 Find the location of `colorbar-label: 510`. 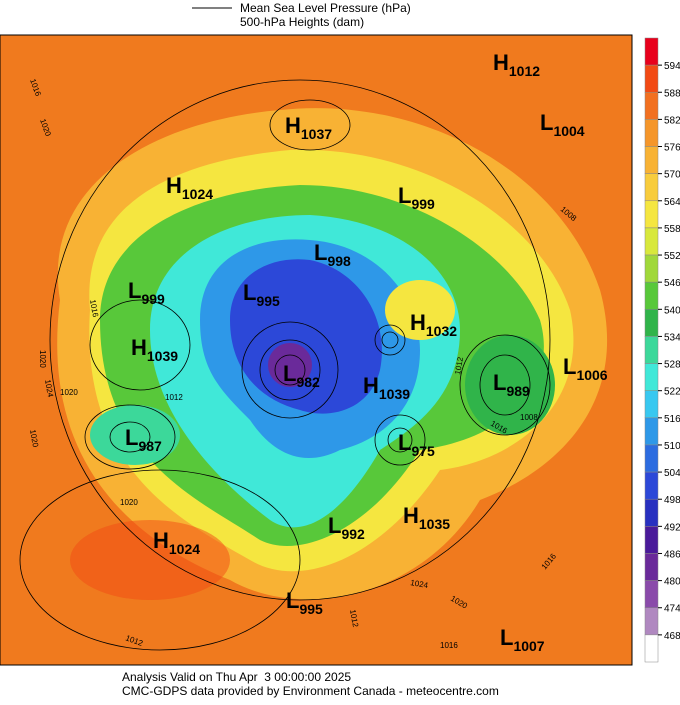

colorbar-label: 510 is located at coordinates (672, 446).